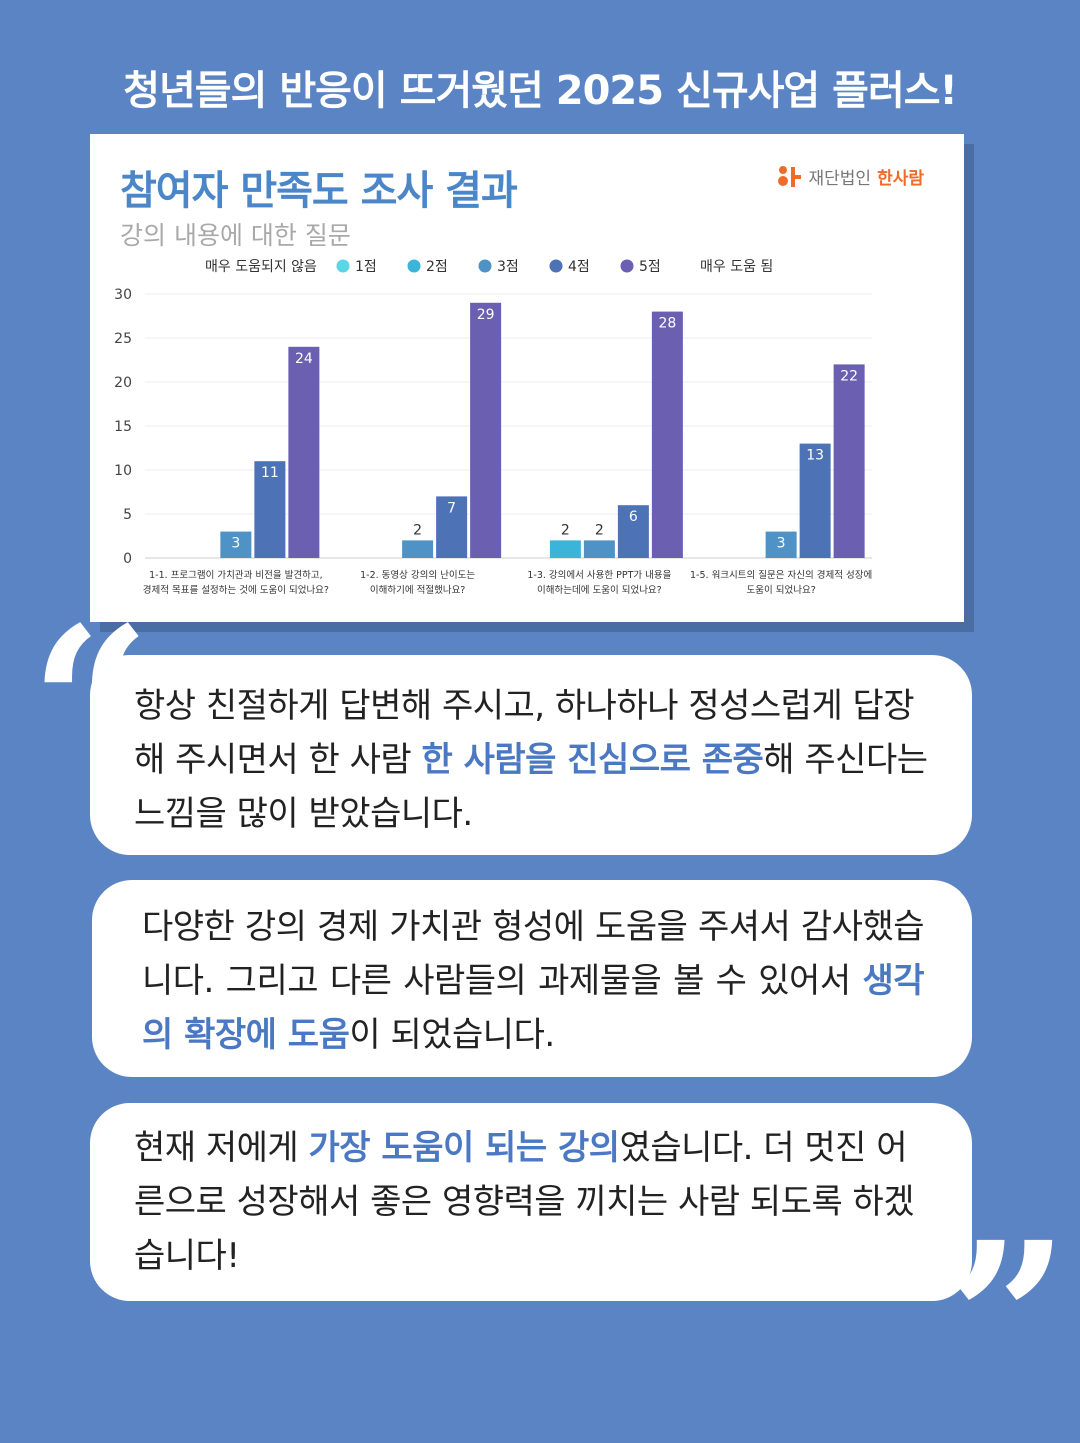  Describe the element at coordinates (270, 473) in the screenshot. I see `data-label: 11` at that location.